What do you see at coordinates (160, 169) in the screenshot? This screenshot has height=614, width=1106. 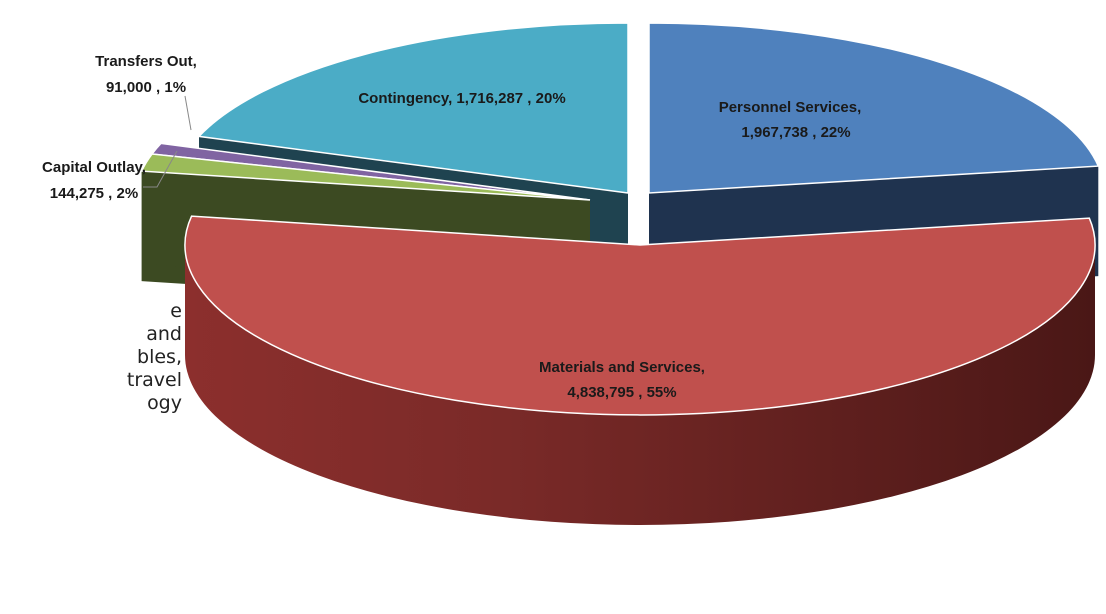 I see `leader-line-capital` at bounding box center [160, 169].